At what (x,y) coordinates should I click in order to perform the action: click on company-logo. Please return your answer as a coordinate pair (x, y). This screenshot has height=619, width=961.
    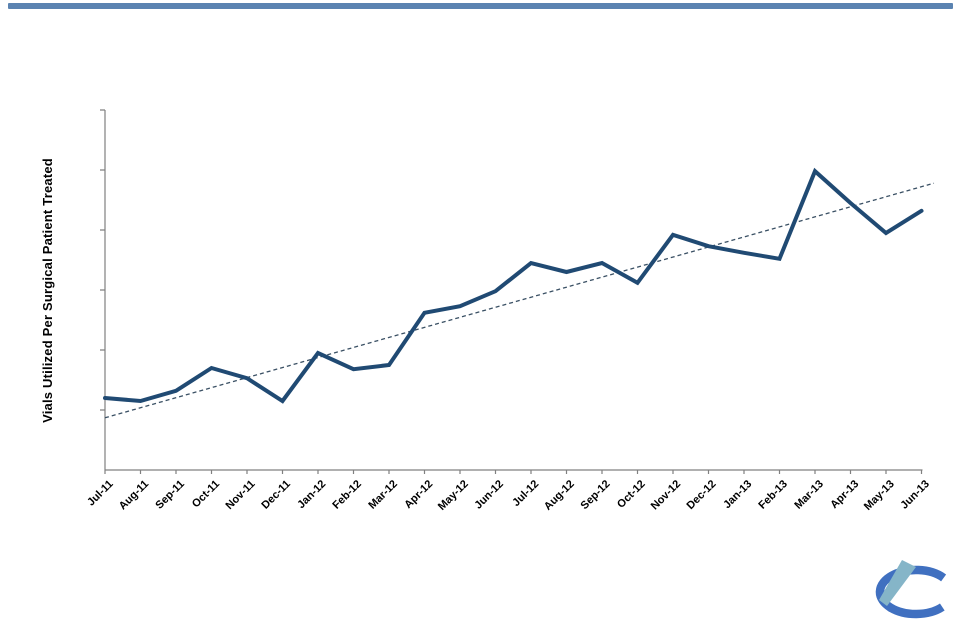
    Looking at the image, I should click on (911, 589).